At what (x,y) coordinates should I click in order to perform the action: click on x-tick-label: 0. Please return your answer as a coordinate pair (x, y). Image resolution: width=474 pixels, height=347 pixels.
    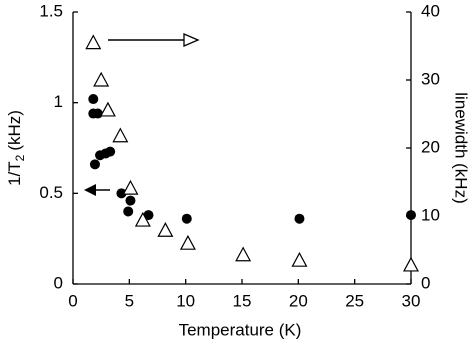
    Looking at the image, I should click on (72, 300).